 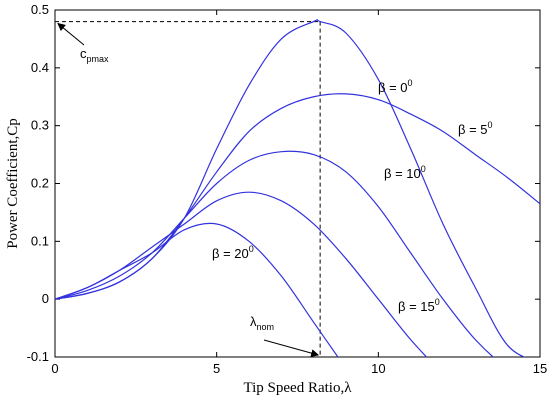 I want to click on y-axis-title: Power Coefficient,Cp, so click(x=13, y=183).